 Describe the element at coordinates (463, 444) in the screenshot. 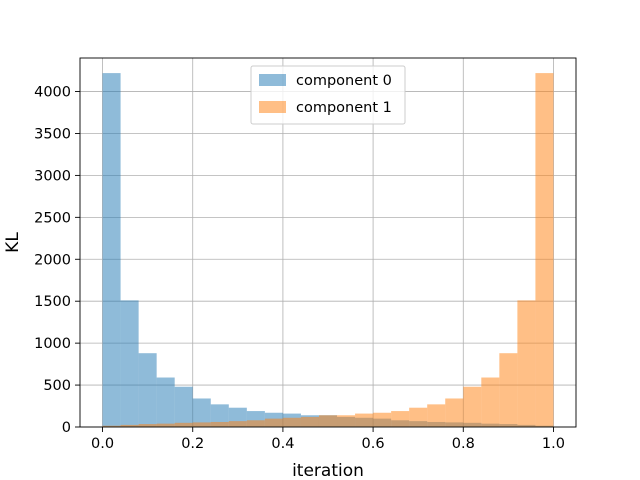

I see `x-tick-label: 0.8` at that location.